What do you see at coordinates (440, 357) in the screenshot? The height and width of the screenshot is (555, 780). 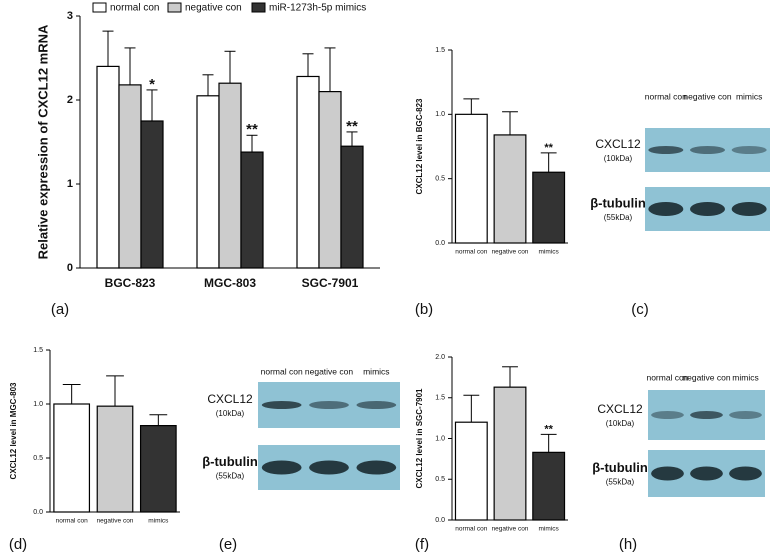 I see `y-tick-label: 2.0` at bounding box center [440, 357].